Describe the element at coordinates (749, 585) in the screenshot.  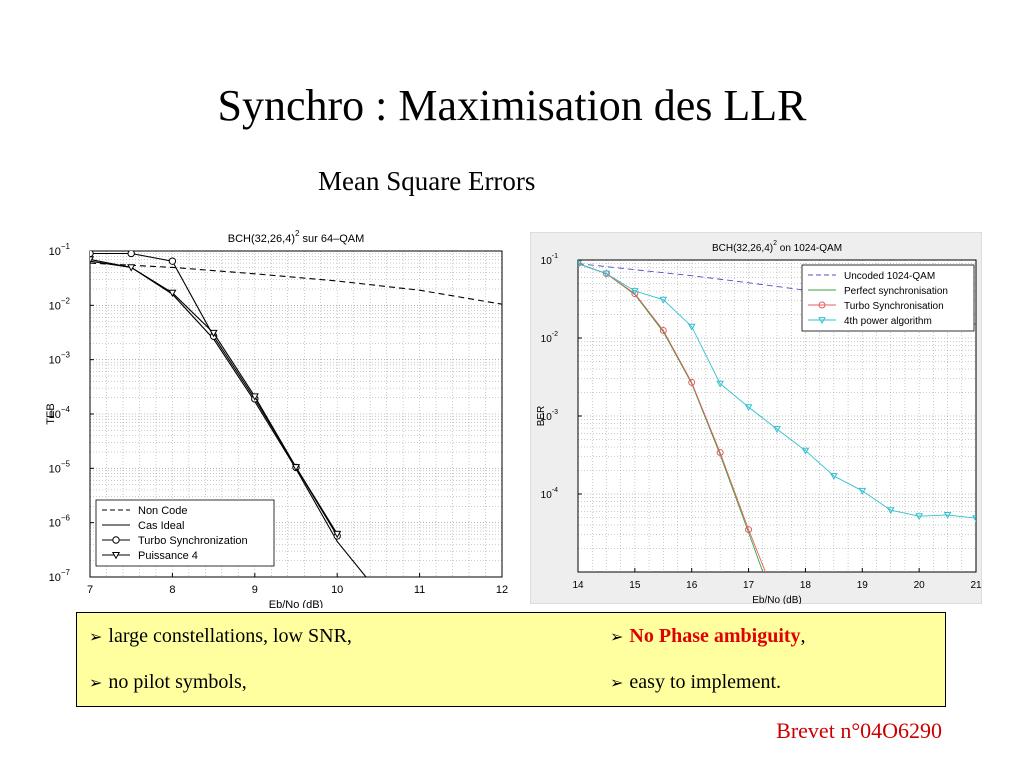
I see `x-tick-label: 17` at that location.